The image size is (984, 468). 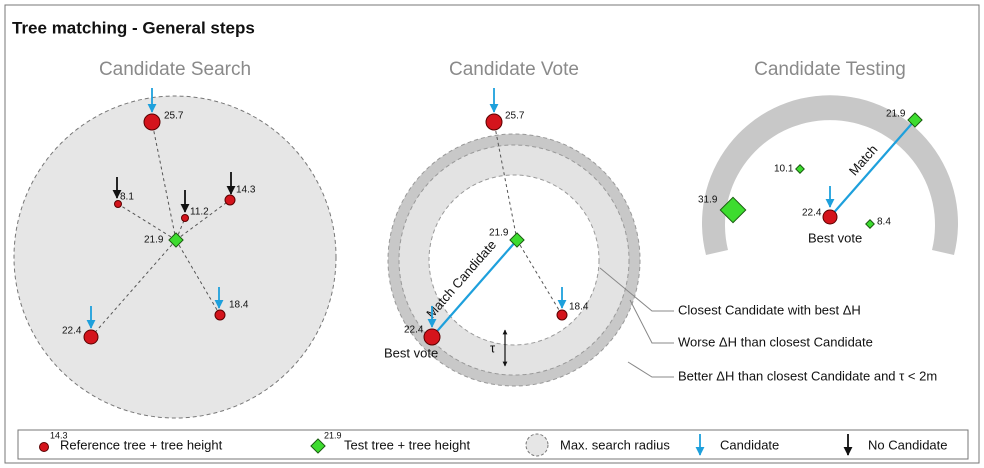 I want to click on title: Tree matching - General steps, so click(x=133, y=27).